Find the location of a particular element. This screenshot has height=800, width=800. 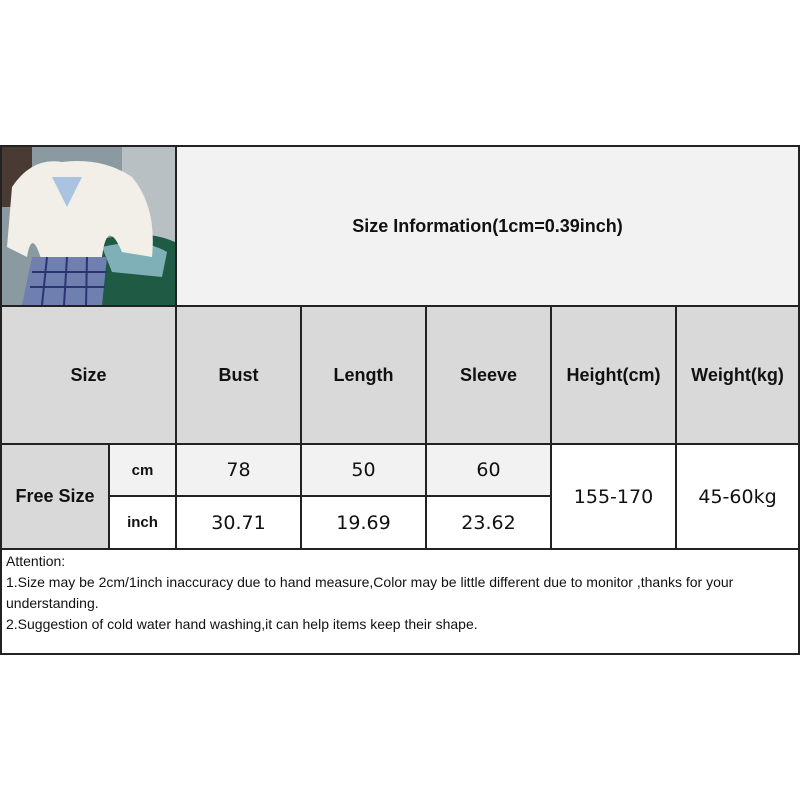

bust-cm: 78 is located at coordinates (238, 470).